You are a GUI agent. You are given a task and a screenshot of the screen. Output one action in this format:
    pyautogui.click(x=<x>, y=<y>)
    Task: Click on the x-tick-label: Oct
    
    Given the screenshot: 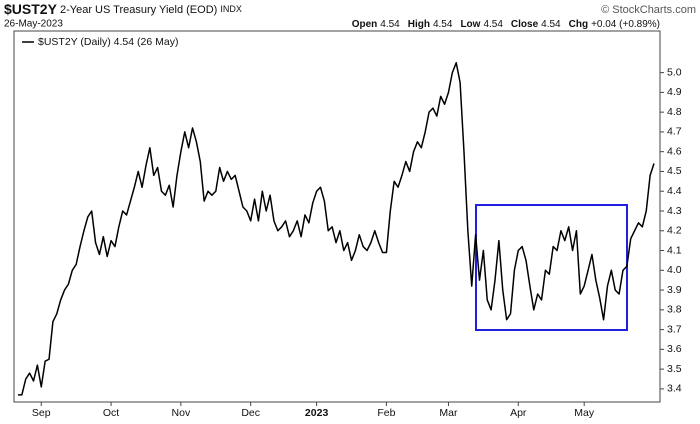 What is the action you would take?
    pyautogui.click(x=111, y=413)
    